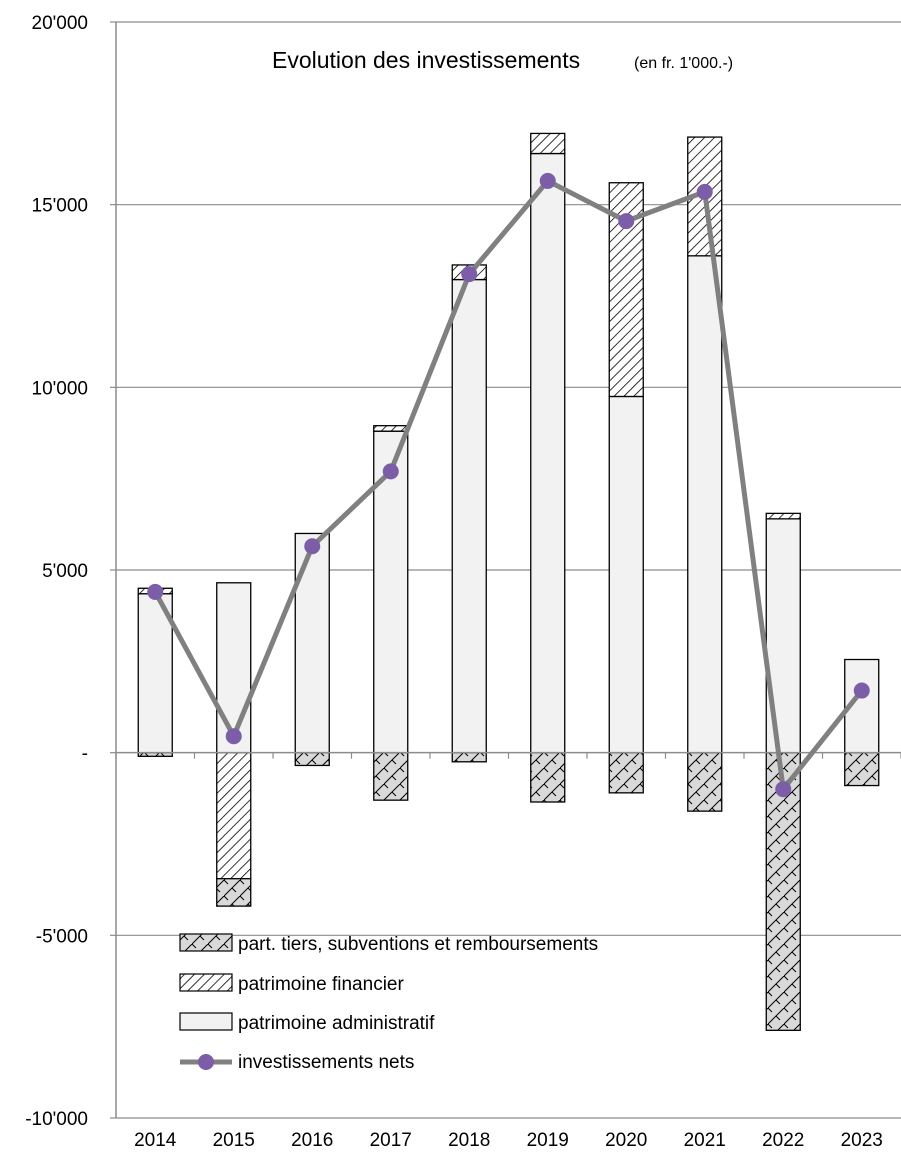 The image size is (901, 1157). Describe the element at coordinates (390, 471) in the screenshot. I see `net-investment-point-2017` at that location.